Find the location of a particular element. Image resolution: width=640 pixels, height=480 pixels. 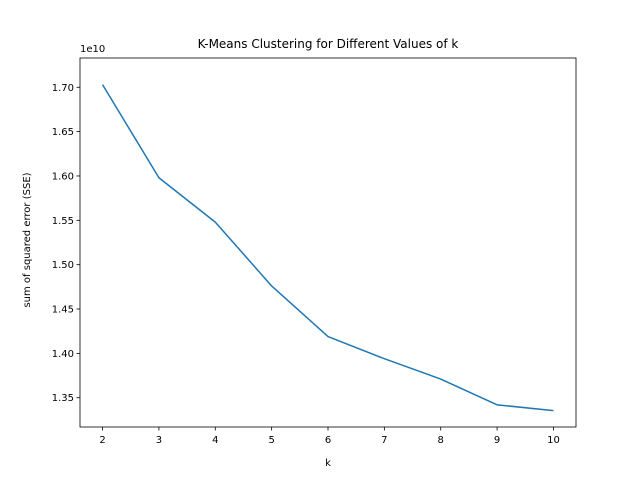

y-tick-label-1: 1.40 is located at coordinates (63, 354).